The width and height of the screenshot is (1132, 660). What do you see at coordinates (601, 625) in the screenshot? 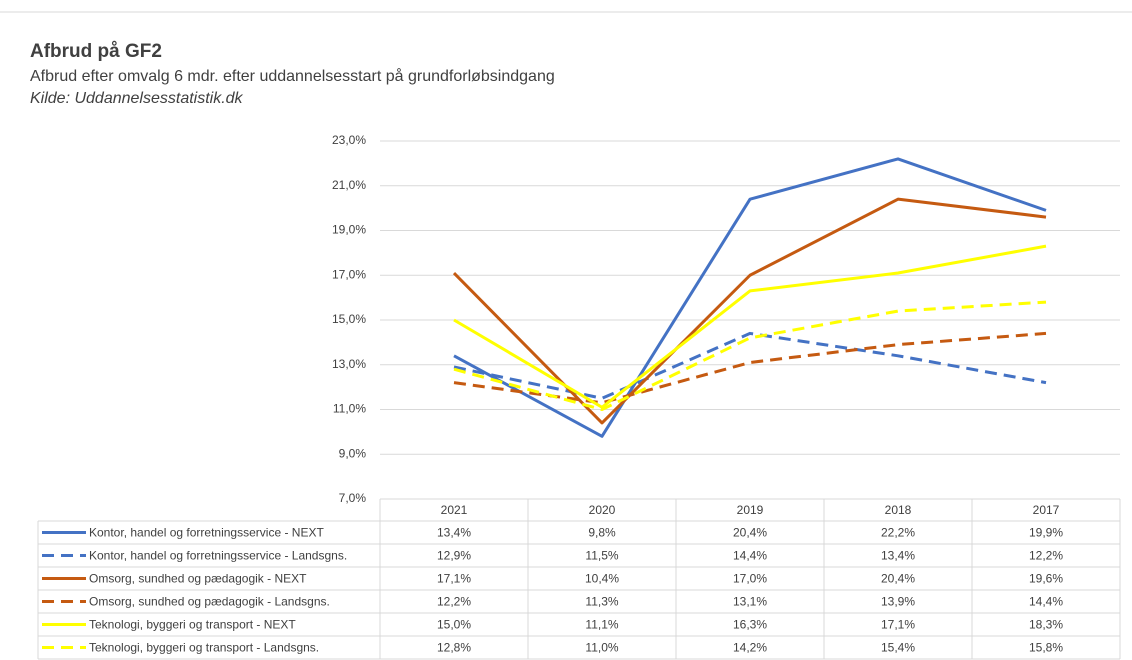
I see `data-label: 11,1%` at bounding box center [601, 625].